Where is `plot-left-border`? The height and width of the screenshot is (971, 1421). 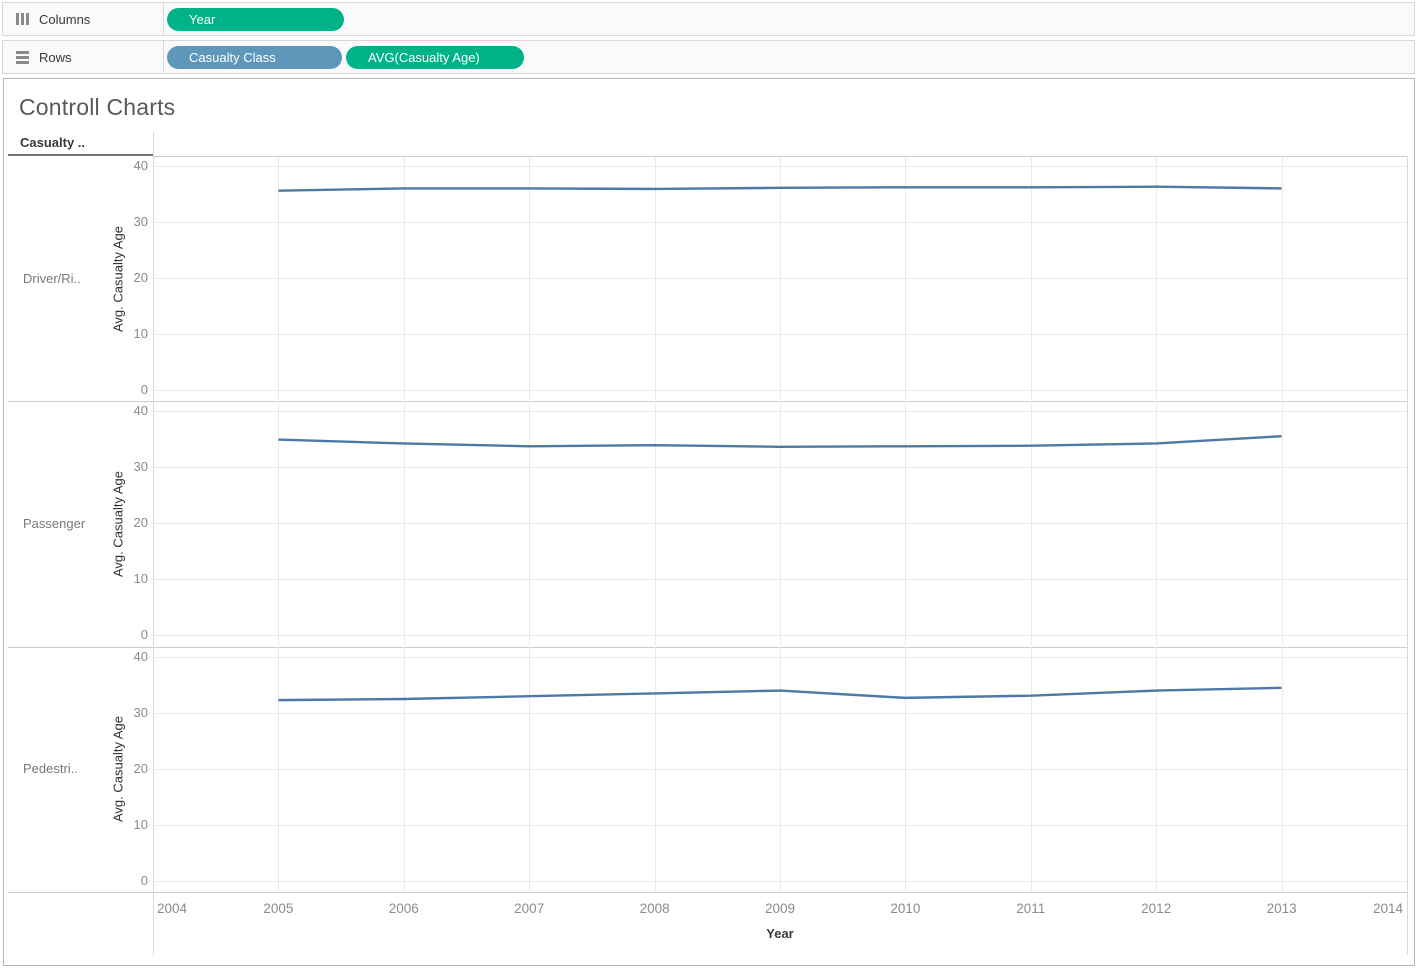
plot-left-border is located at coordinates (153, 543).